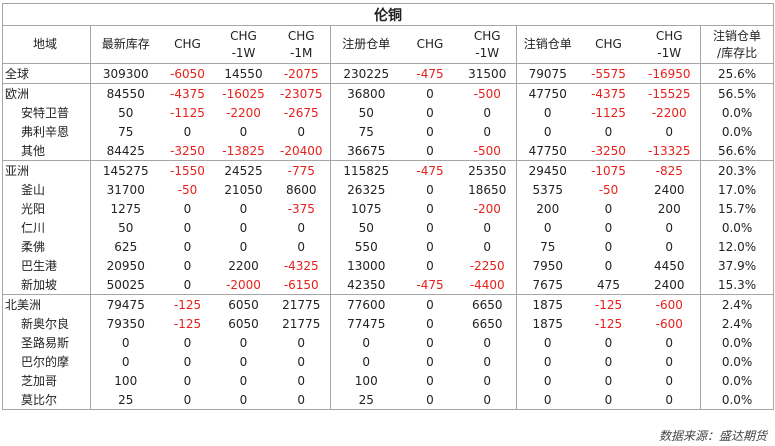 This screenshot has width=775, height=446. What do you see at coordinates (46, 304) in the screenshot?
I see `region-cell: 北美洲` at bounding box center [46, 304].